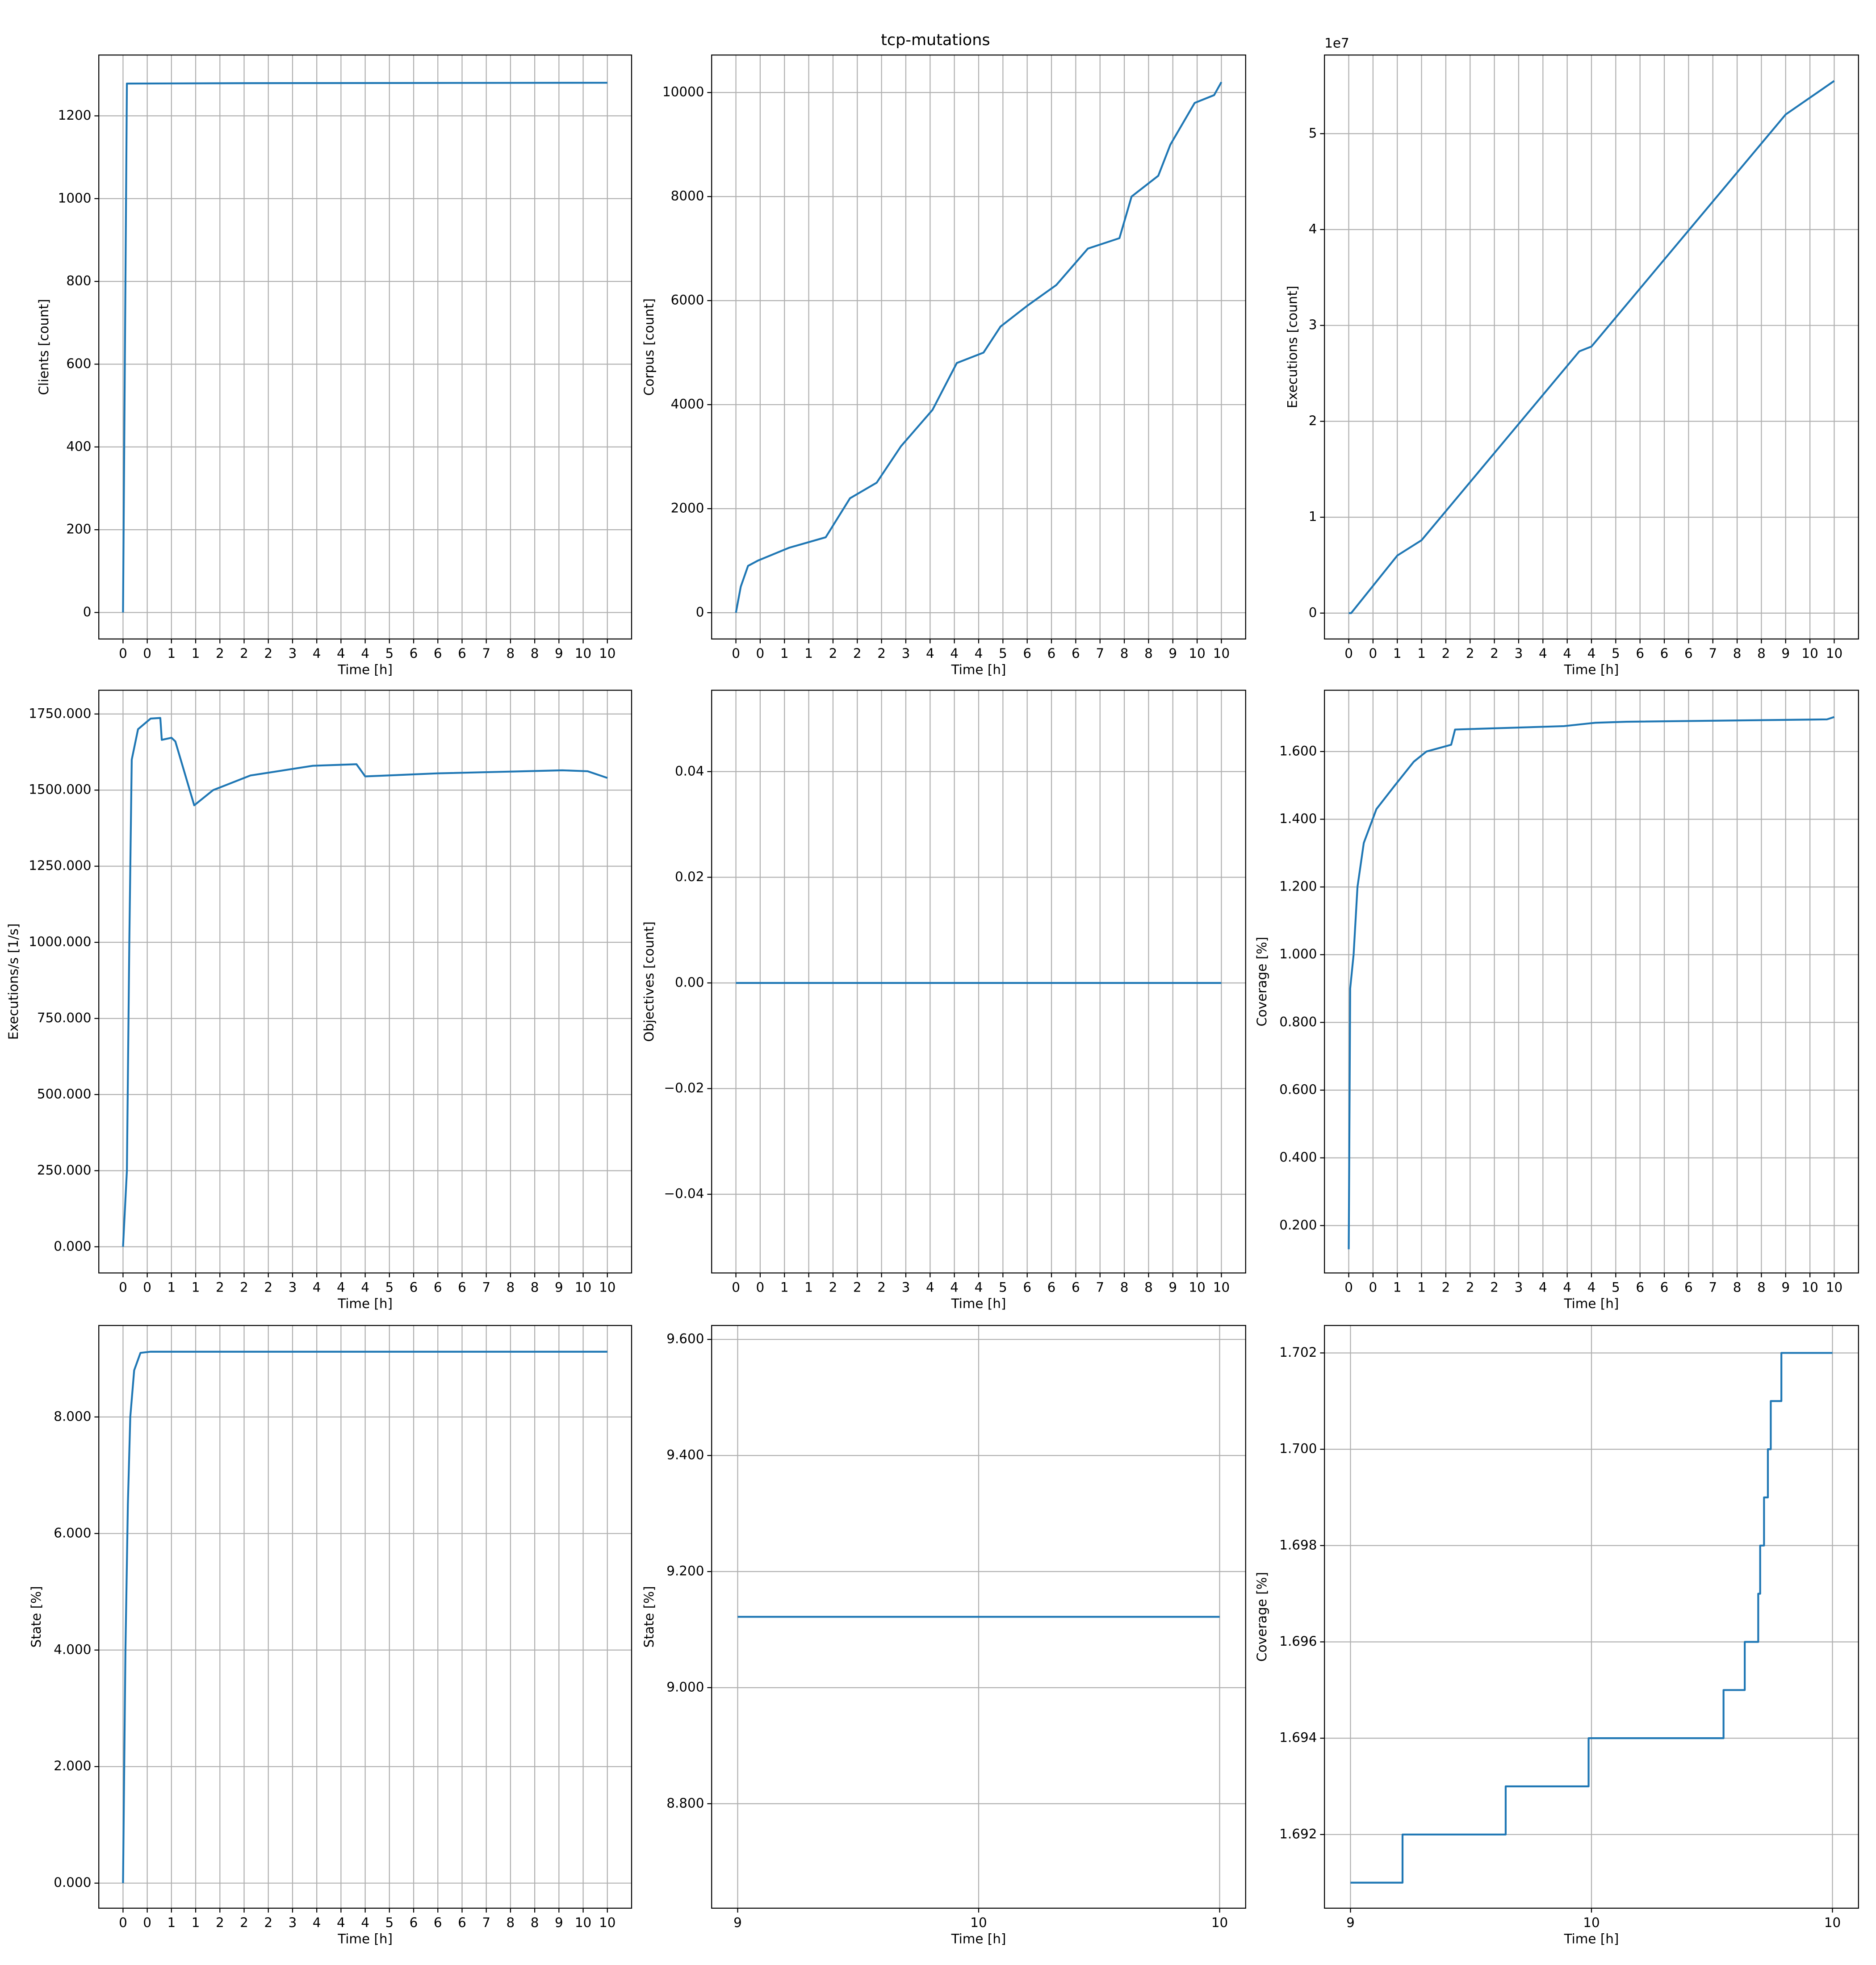  I want to click on y-tick-label: 1.400, so click(1298, 818).